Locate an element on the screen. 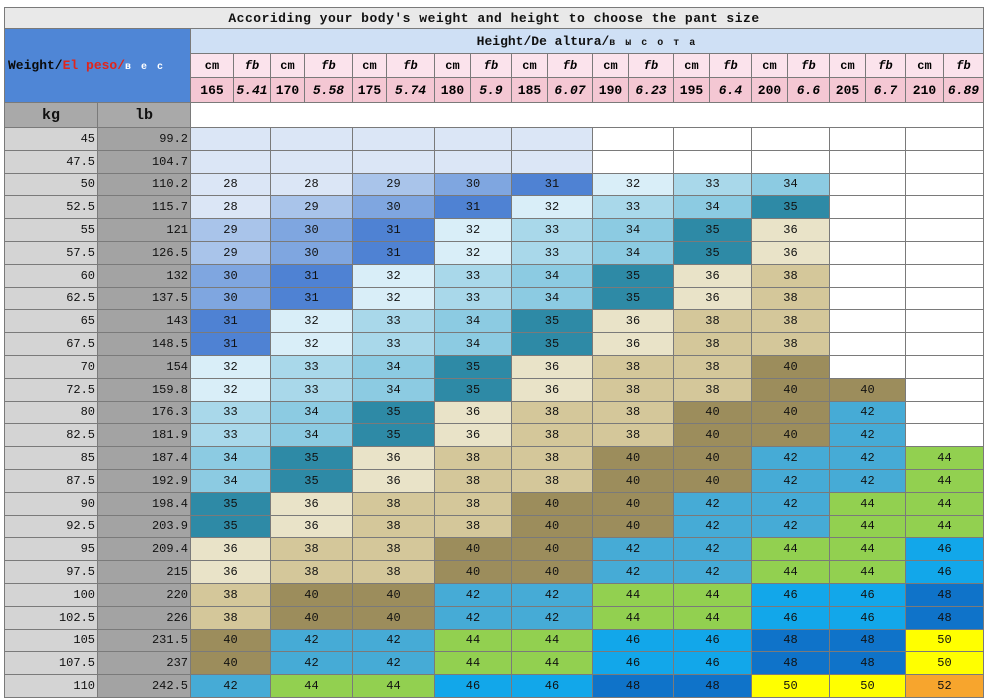 This screenshot has height=698, width=1000. weight-kg-cell: 55 is located at coordinates (51, 230).